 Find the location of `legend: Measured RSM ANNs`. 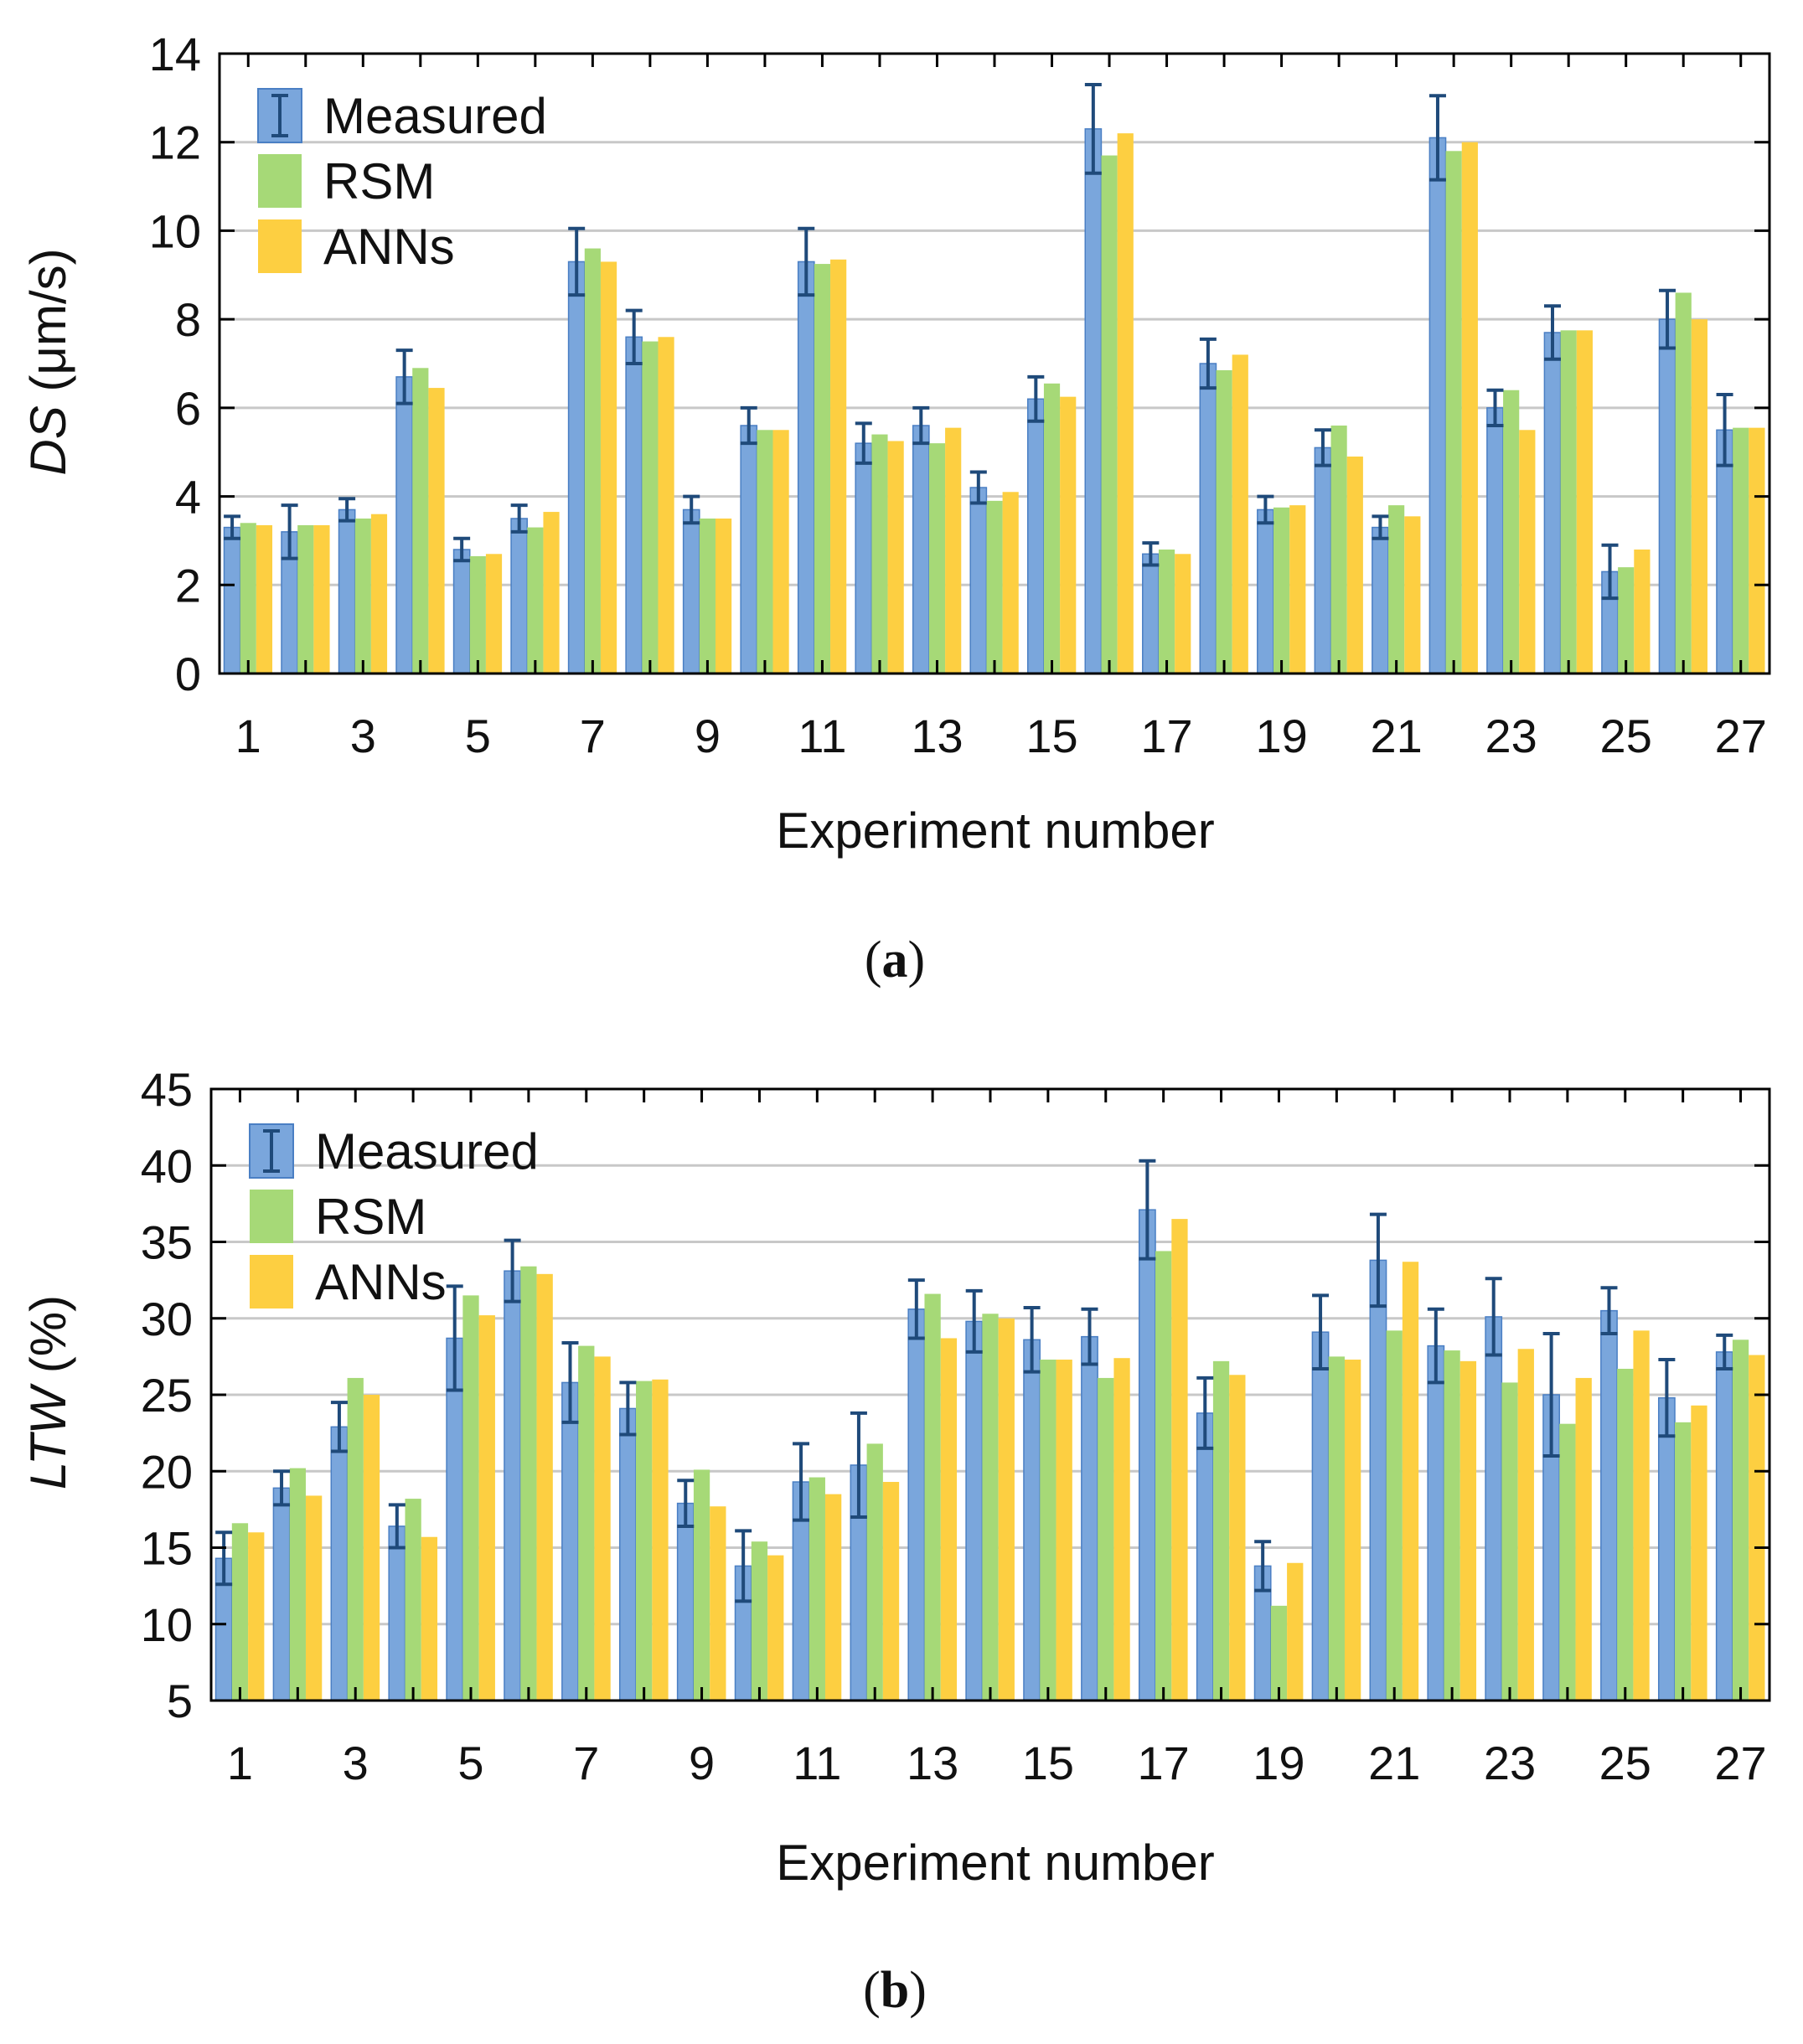

legend: Measured RSM ANNs is located at coordinates (402, 181).